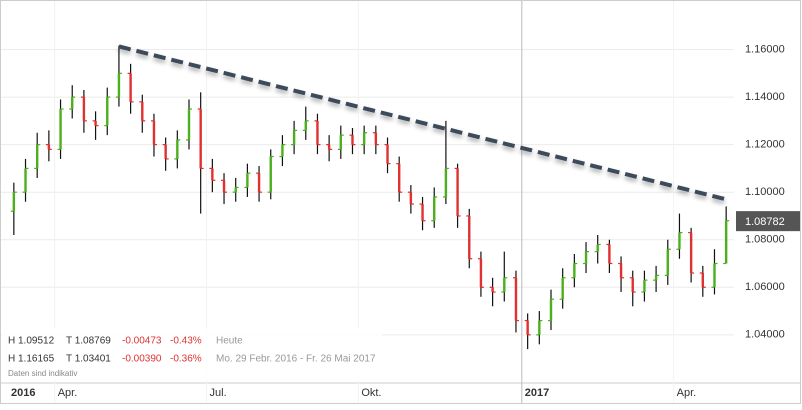 The width and height of the screenshot is (802, 410). What do you see at coordinates (371, 393) in the screenshot?
I see `x-tick-label: Okt.` at bounding box center [371, 393].